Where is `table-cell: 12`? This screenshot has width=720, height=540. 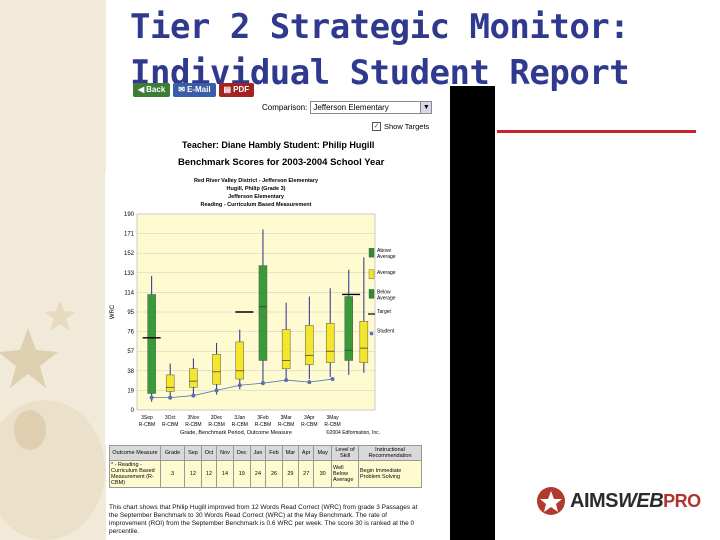 table-cell: 12 is located at coordinates (193, 474).